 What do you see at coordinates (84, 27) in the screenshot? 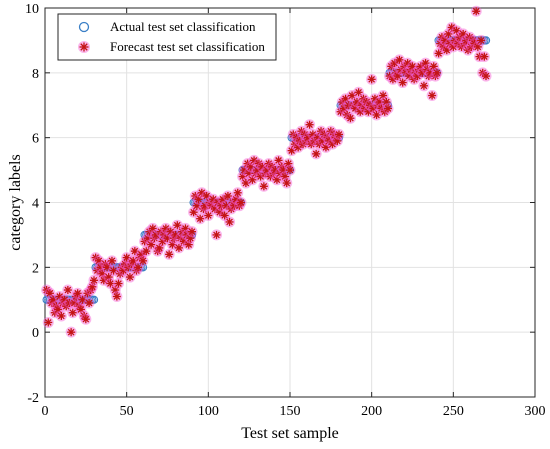
I see `legend-actual-marker` at bounding box center [84, 27].